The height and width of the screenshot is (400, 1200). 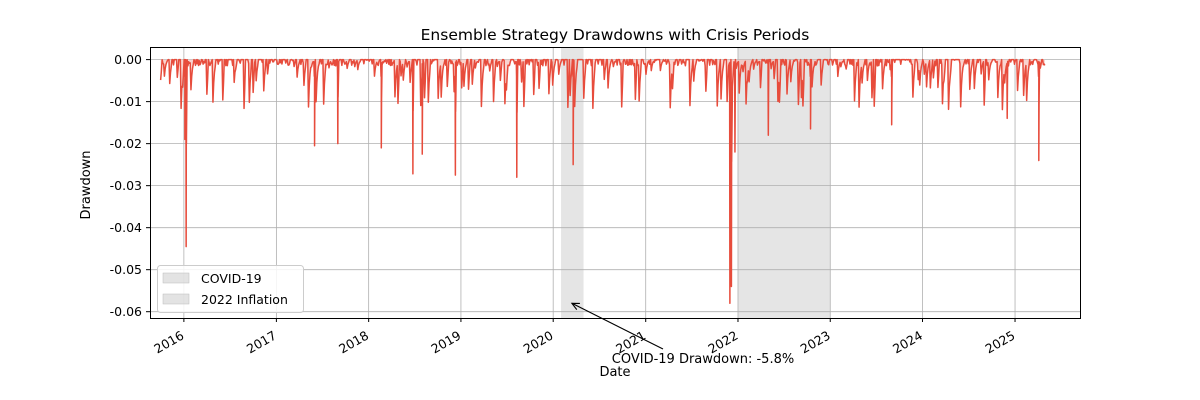 I want to click on legend-label-covid: COVID-19, so click(x=231, y=278).